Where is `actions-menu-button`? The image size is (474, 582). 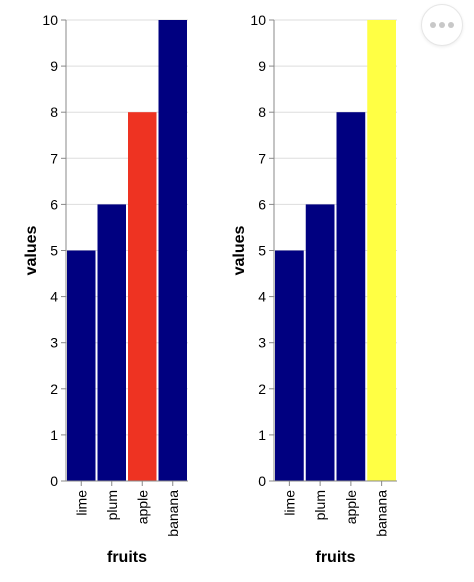 actions-menu-button is located at coordinates (442, 25).